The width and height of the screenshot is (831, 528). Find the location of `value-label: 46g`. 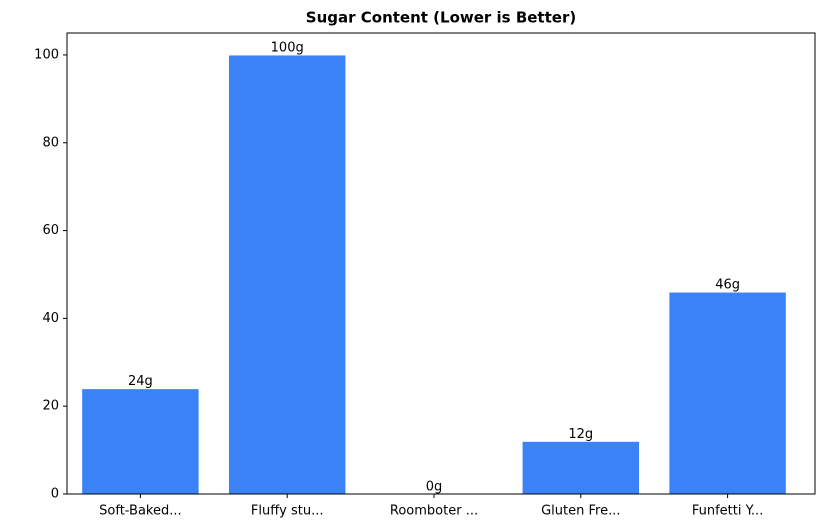

value-label: 46g is located at coordinates (727, 285).